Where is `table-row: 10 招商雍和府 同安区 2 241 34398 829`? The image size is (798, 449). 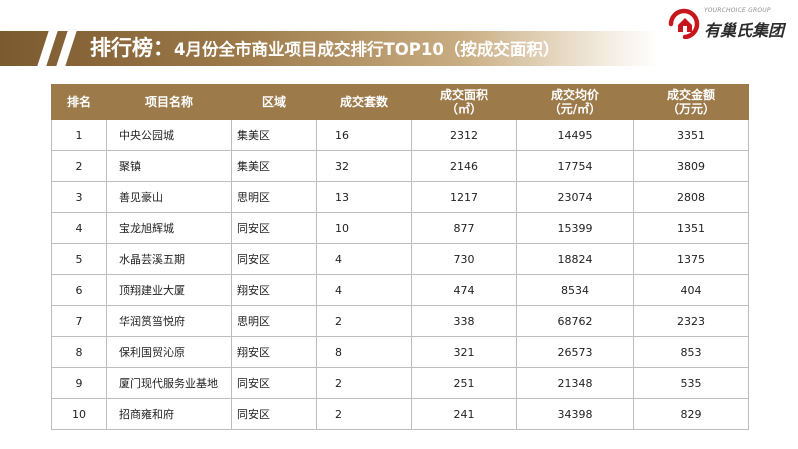 table-row: 10 招商雍和府 同安区 2 241 34398 829 is located at coordinates (400, 414).